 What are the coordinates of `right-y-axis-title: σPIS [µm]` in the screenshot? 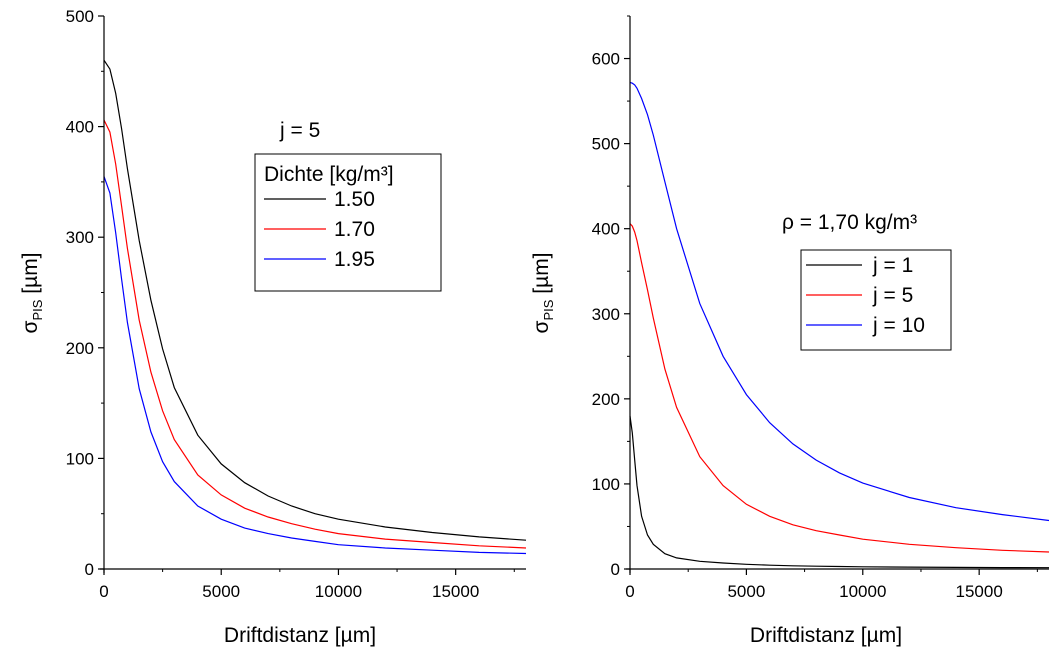 It's located at (543, 292).